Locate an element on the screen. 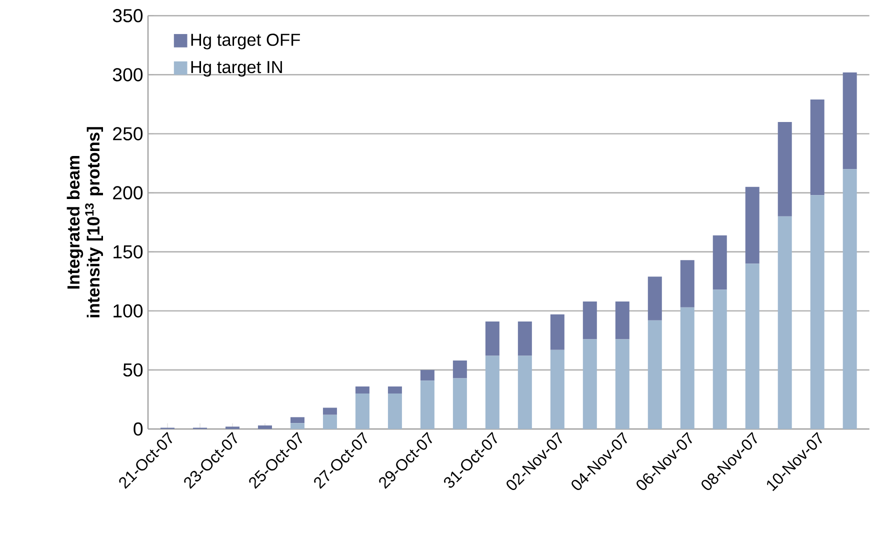 This screenshot has width=877, height=555. y-tick-label: 300 is located at coordinates (127, 75).